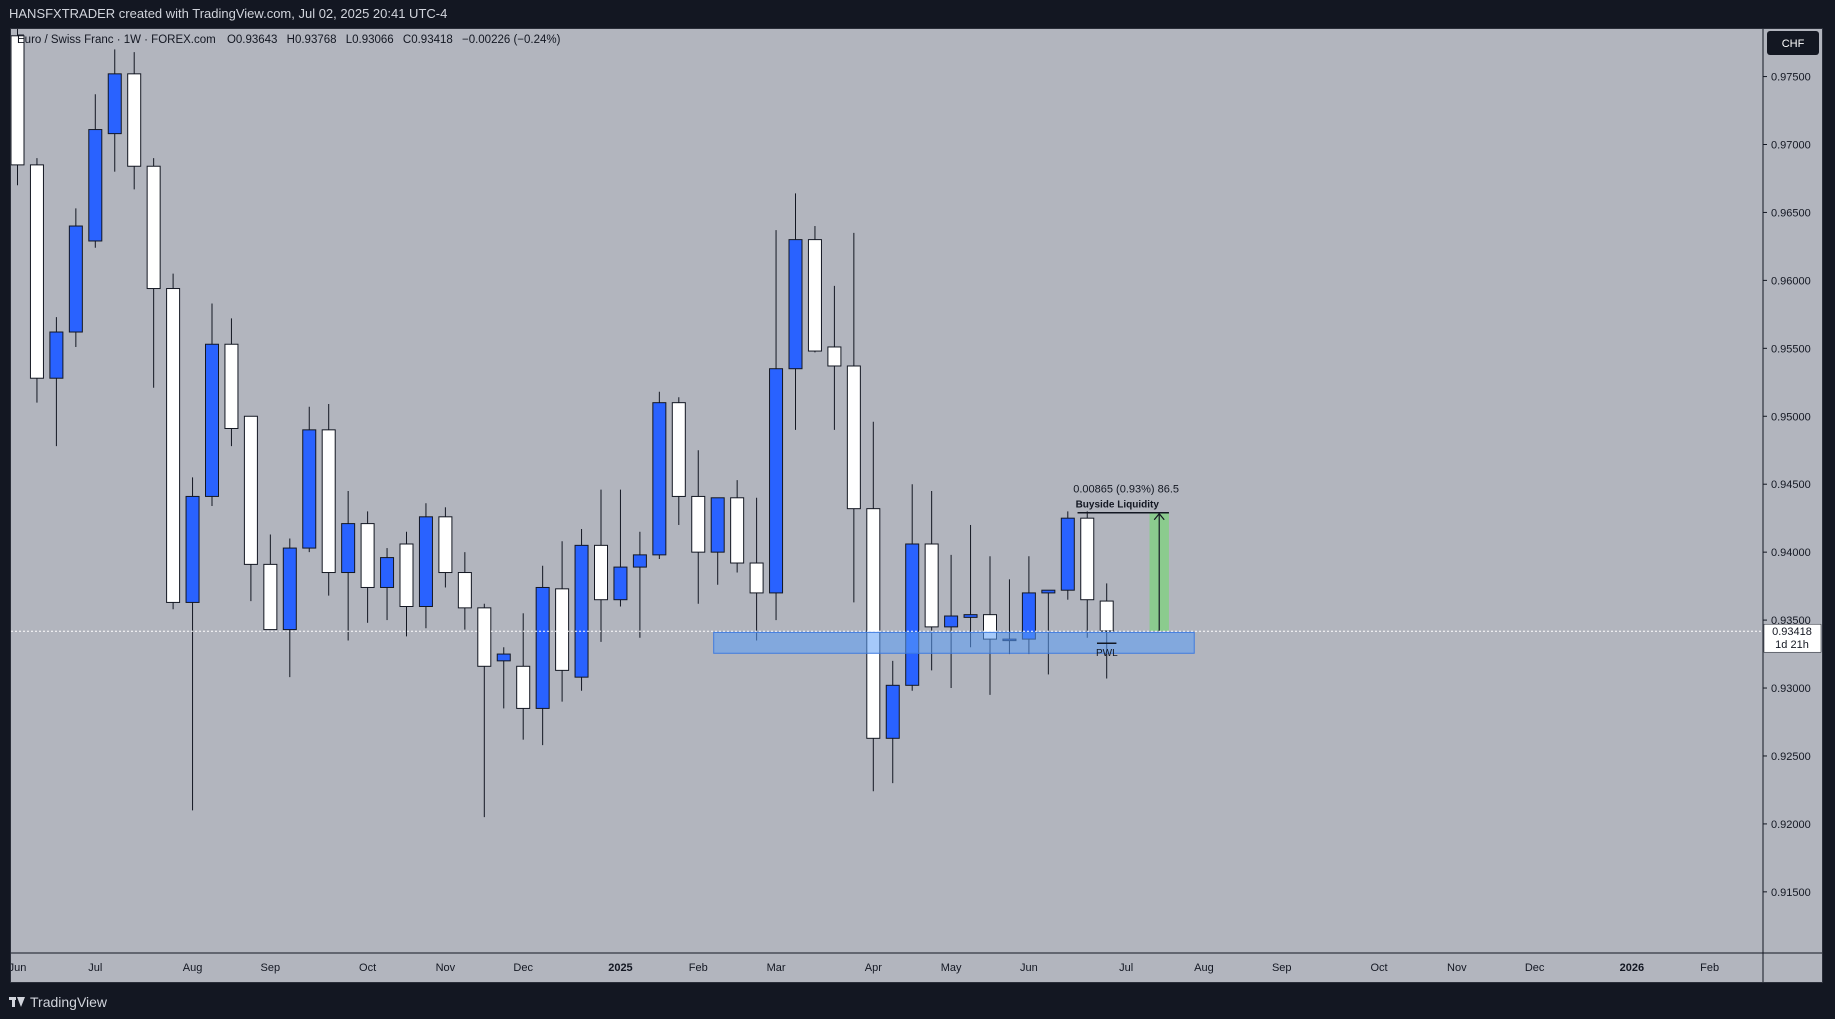 This screenshot has height=1019, width=1835. Describe the element at coordinates (1107, 653) in the screenshot. I see `pwl-label: PWL` at that location.